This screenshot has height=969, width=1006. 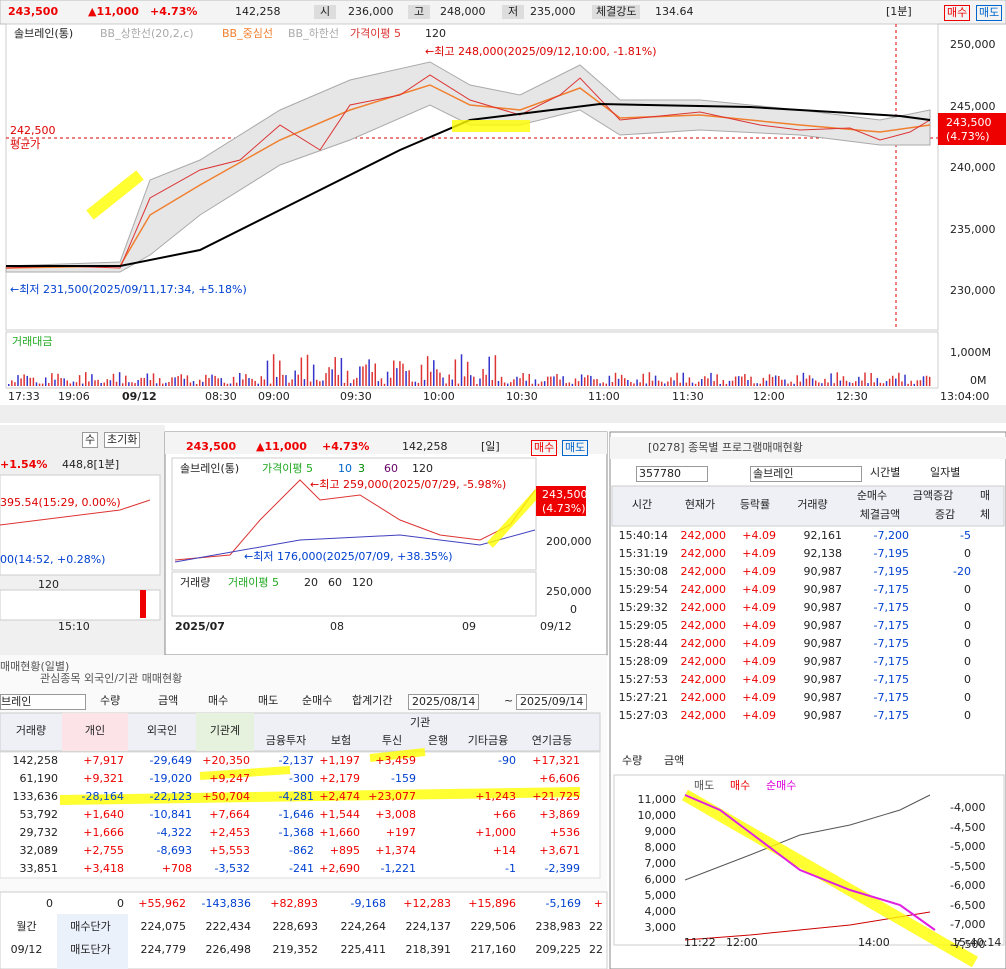 What do you see at coordinates (643, 679) in the screenshot?
I see `cell: 15:27:53` at bounding box center [643, 679].